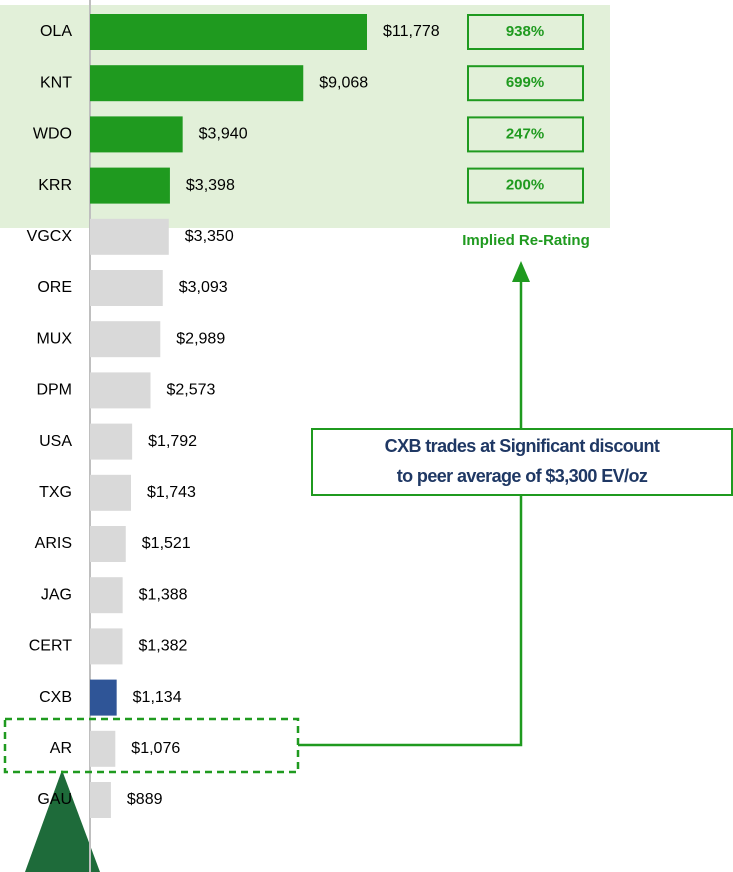 The image size is (733, 872). I want to click on highlight-box, so click(151, 745).